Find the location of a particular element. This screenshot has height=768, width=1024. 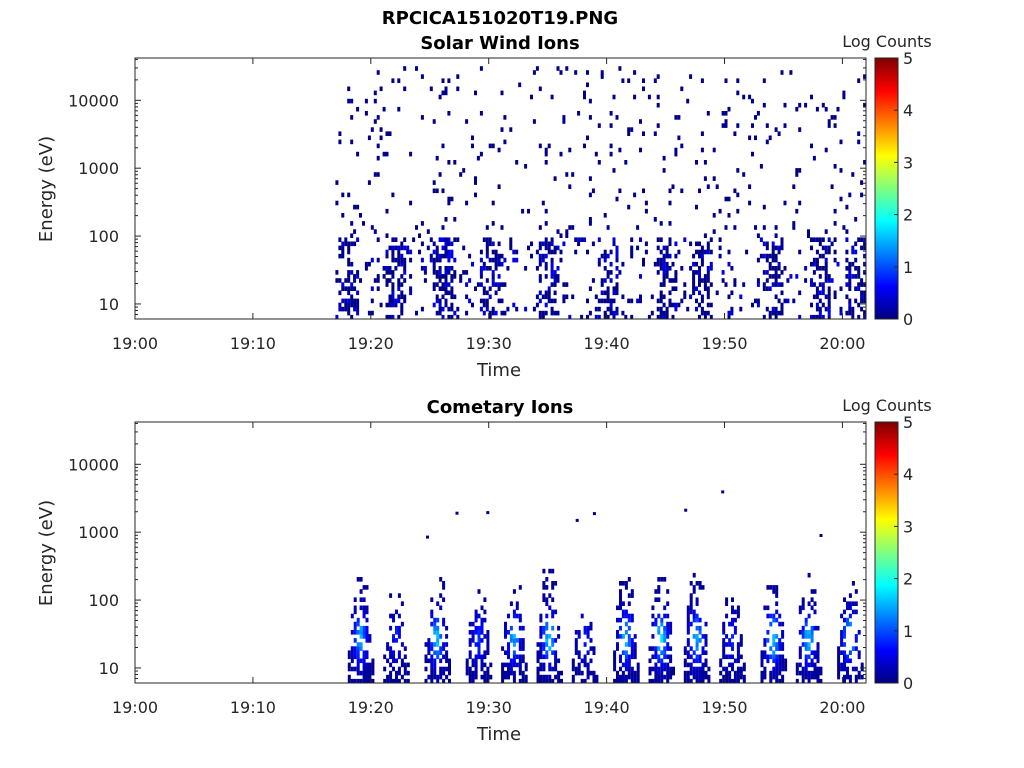

y-tick-label: 10 is located at coordinates (109, 668).